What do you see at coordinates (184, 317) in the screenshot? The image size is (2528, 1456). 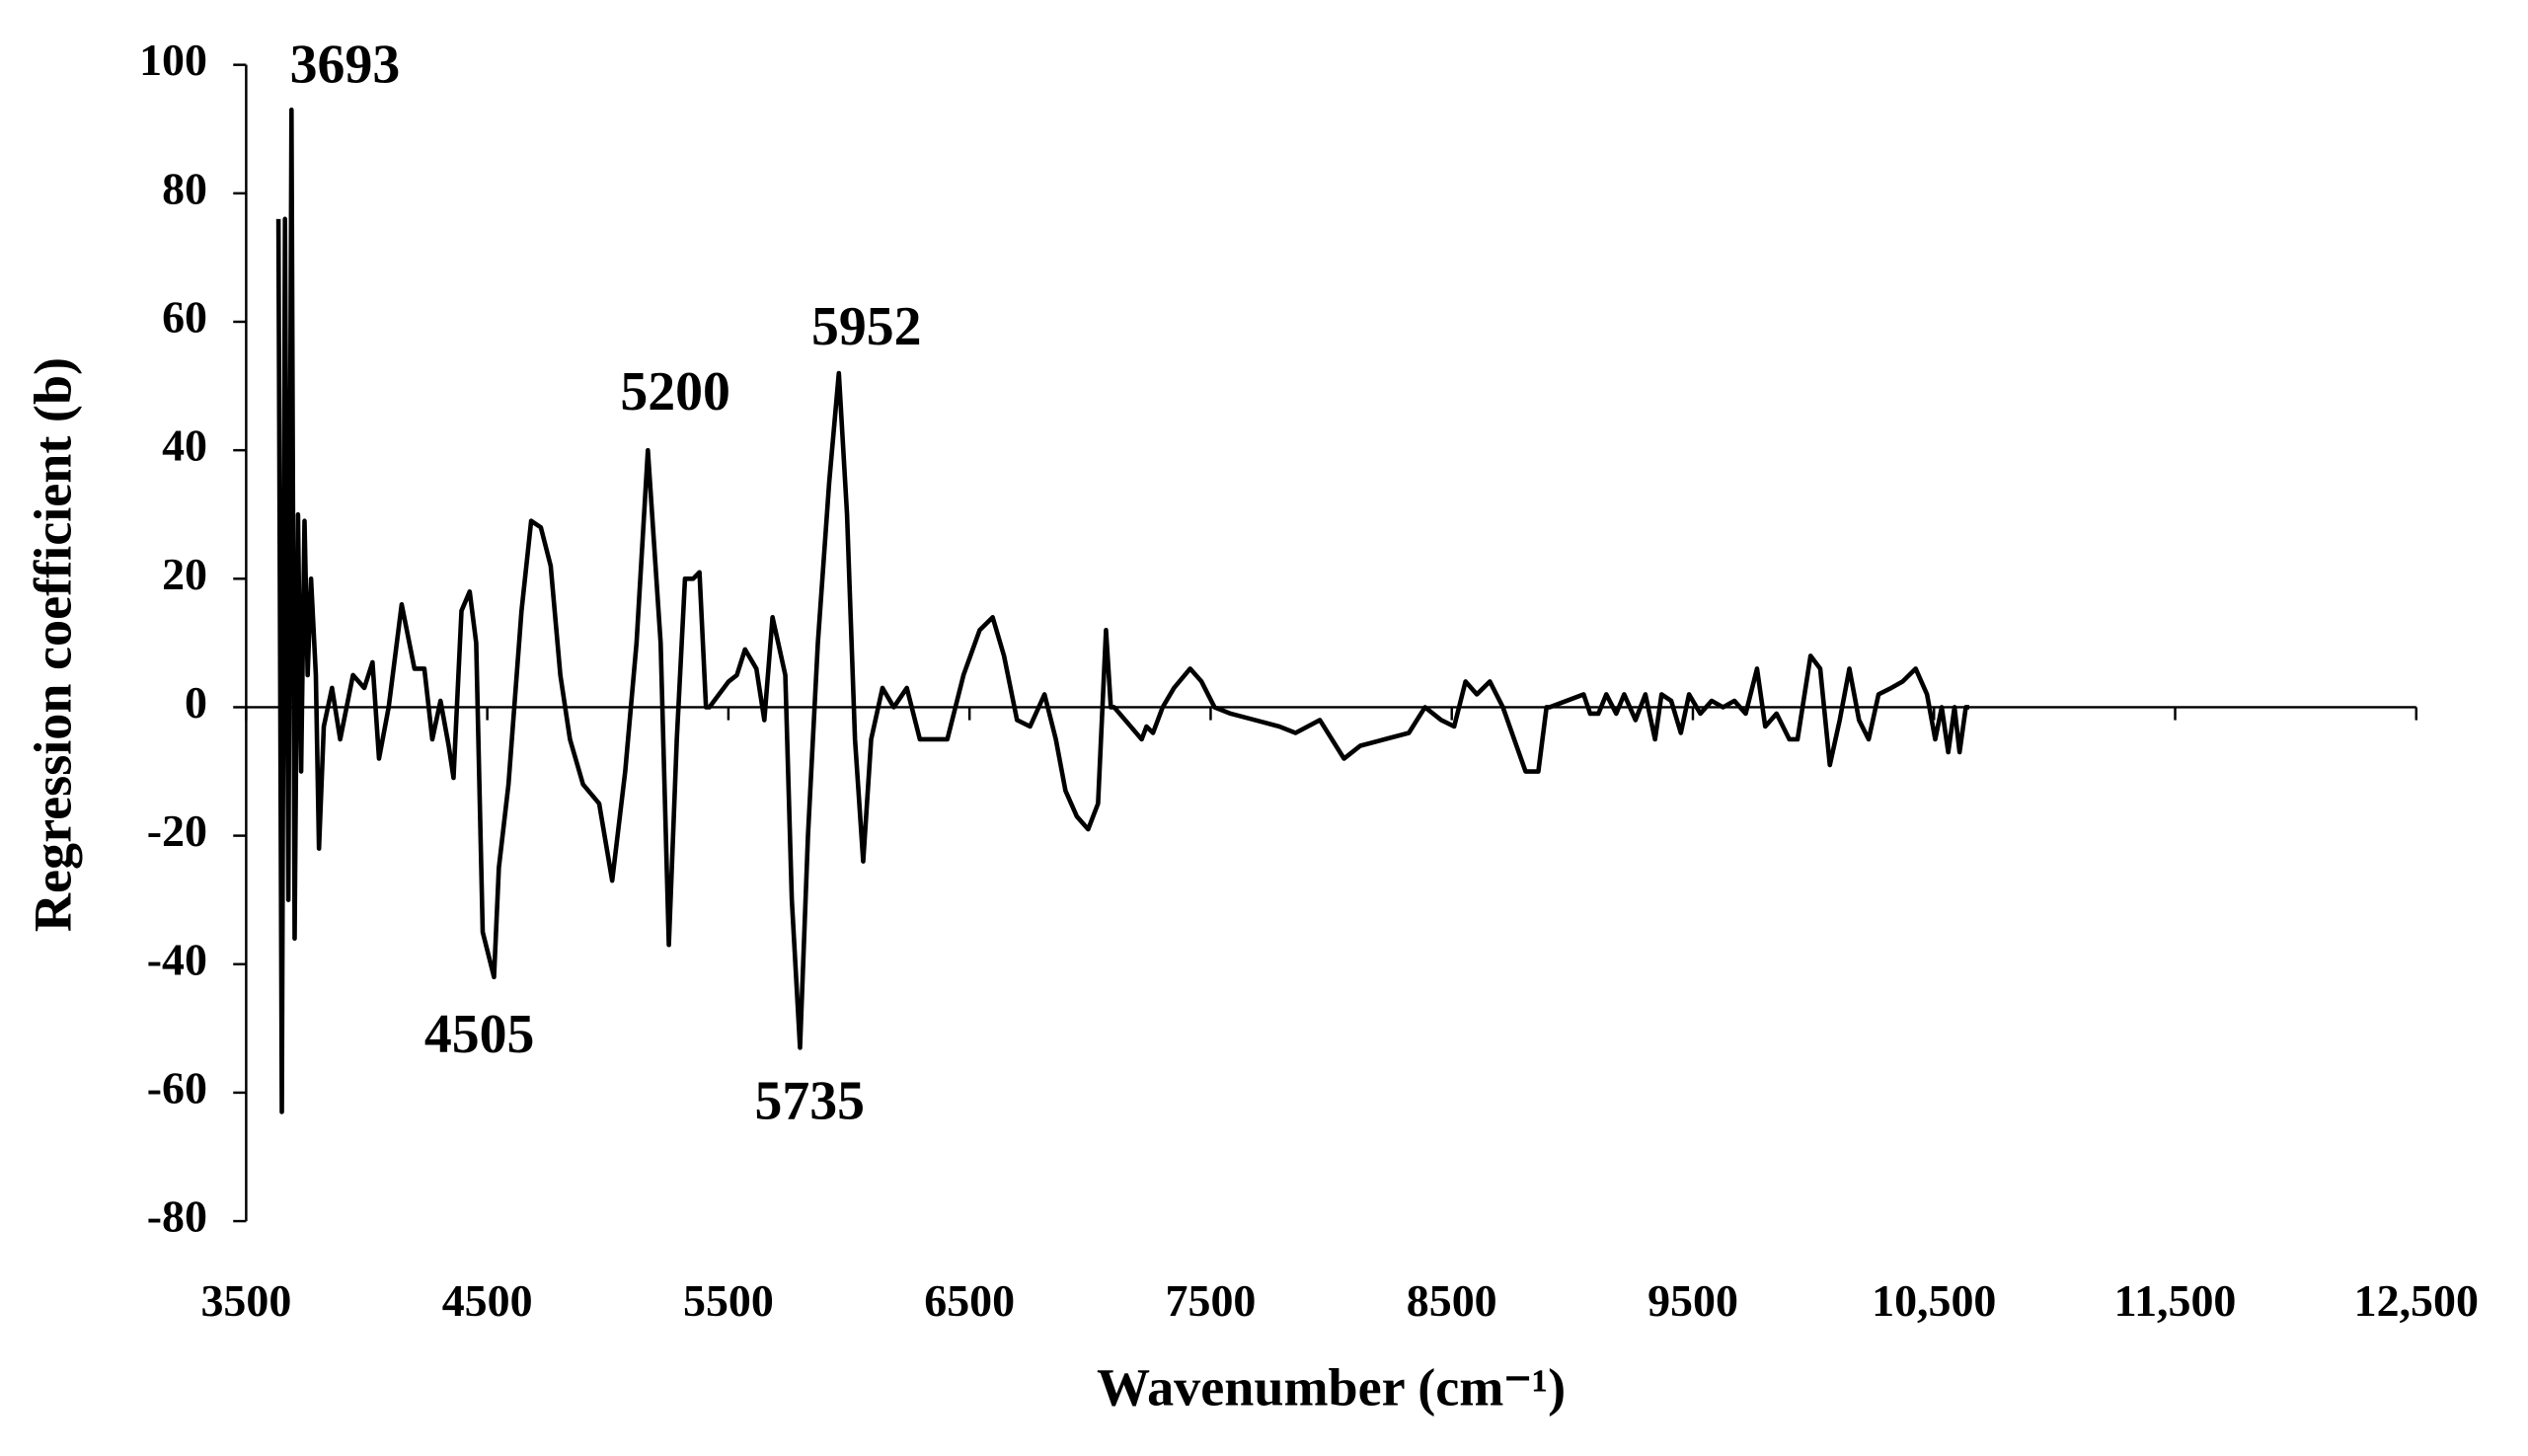 I see `y-tick-label: 60` at bounding box center [184, 317].